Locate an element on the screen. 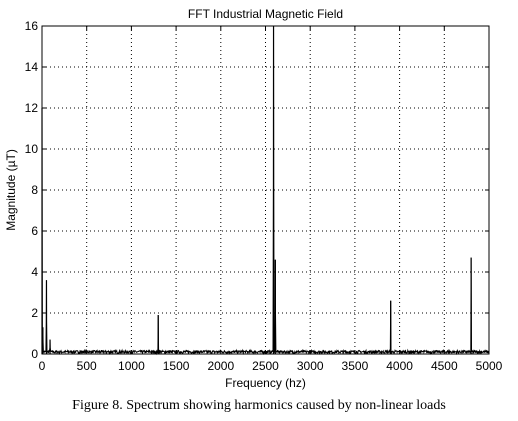  y-tick-label: 16 is located at coordinates (32, 26).